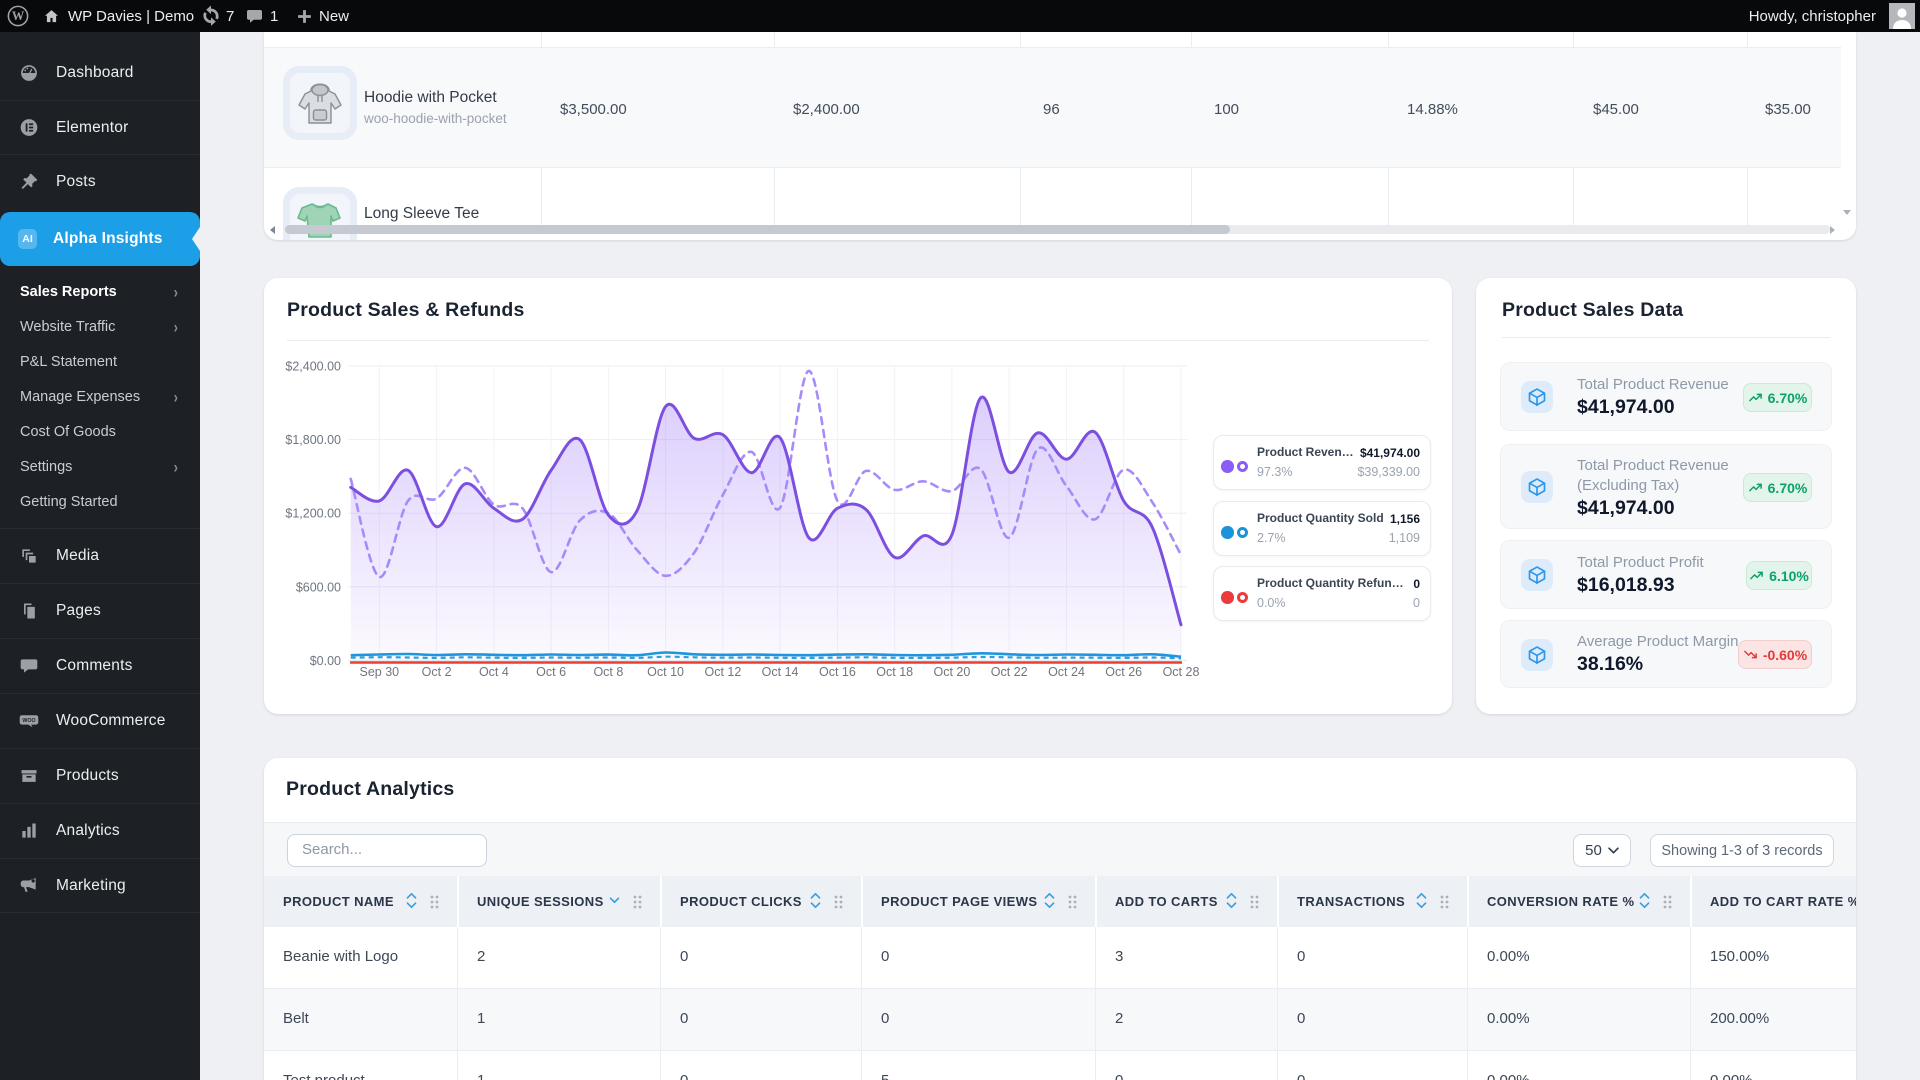 Image resolution: width=1920 pixels, height=1080 pixels. What do you see at coordinates (665, 672) in the screenshot?
I see `svg-text: Oct 10` at bounding box center [665, 672].